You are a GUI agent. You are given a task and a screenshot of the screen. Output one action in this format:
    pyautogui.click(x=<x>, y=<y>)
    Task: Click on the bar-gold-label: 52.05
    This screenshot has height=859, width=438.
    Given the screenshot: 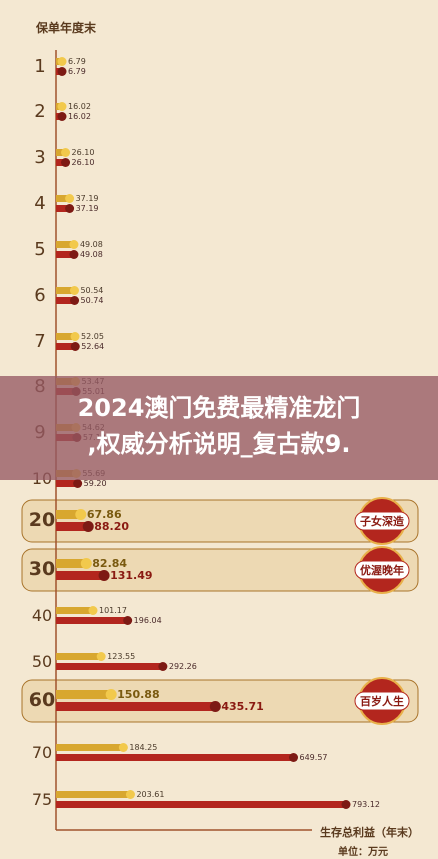 What is the action you would take?
    pyautogui.click(x=92, y=336)
    